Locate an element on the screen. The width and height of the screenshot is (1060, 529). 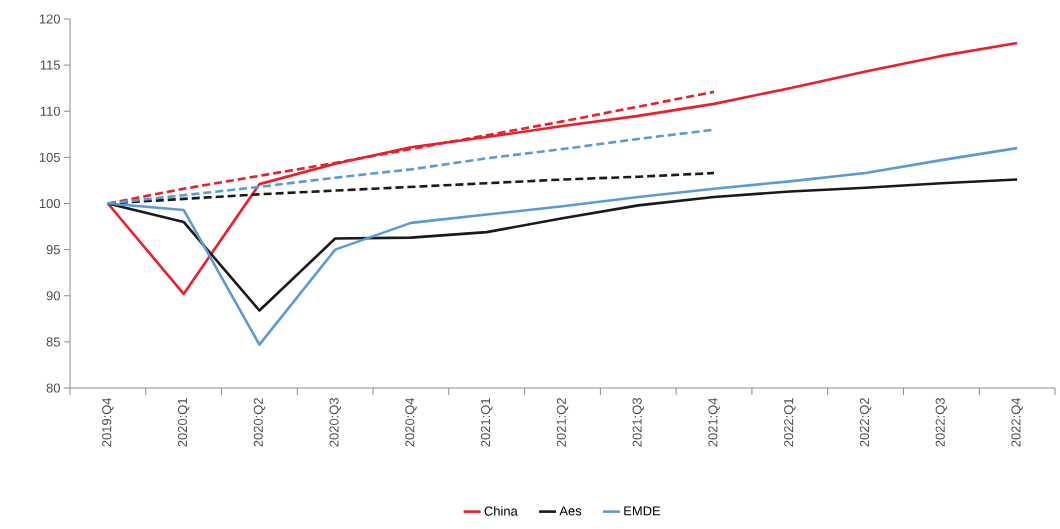
x-tick-label: 2021:Q1 is located at coordinates (486, 422).